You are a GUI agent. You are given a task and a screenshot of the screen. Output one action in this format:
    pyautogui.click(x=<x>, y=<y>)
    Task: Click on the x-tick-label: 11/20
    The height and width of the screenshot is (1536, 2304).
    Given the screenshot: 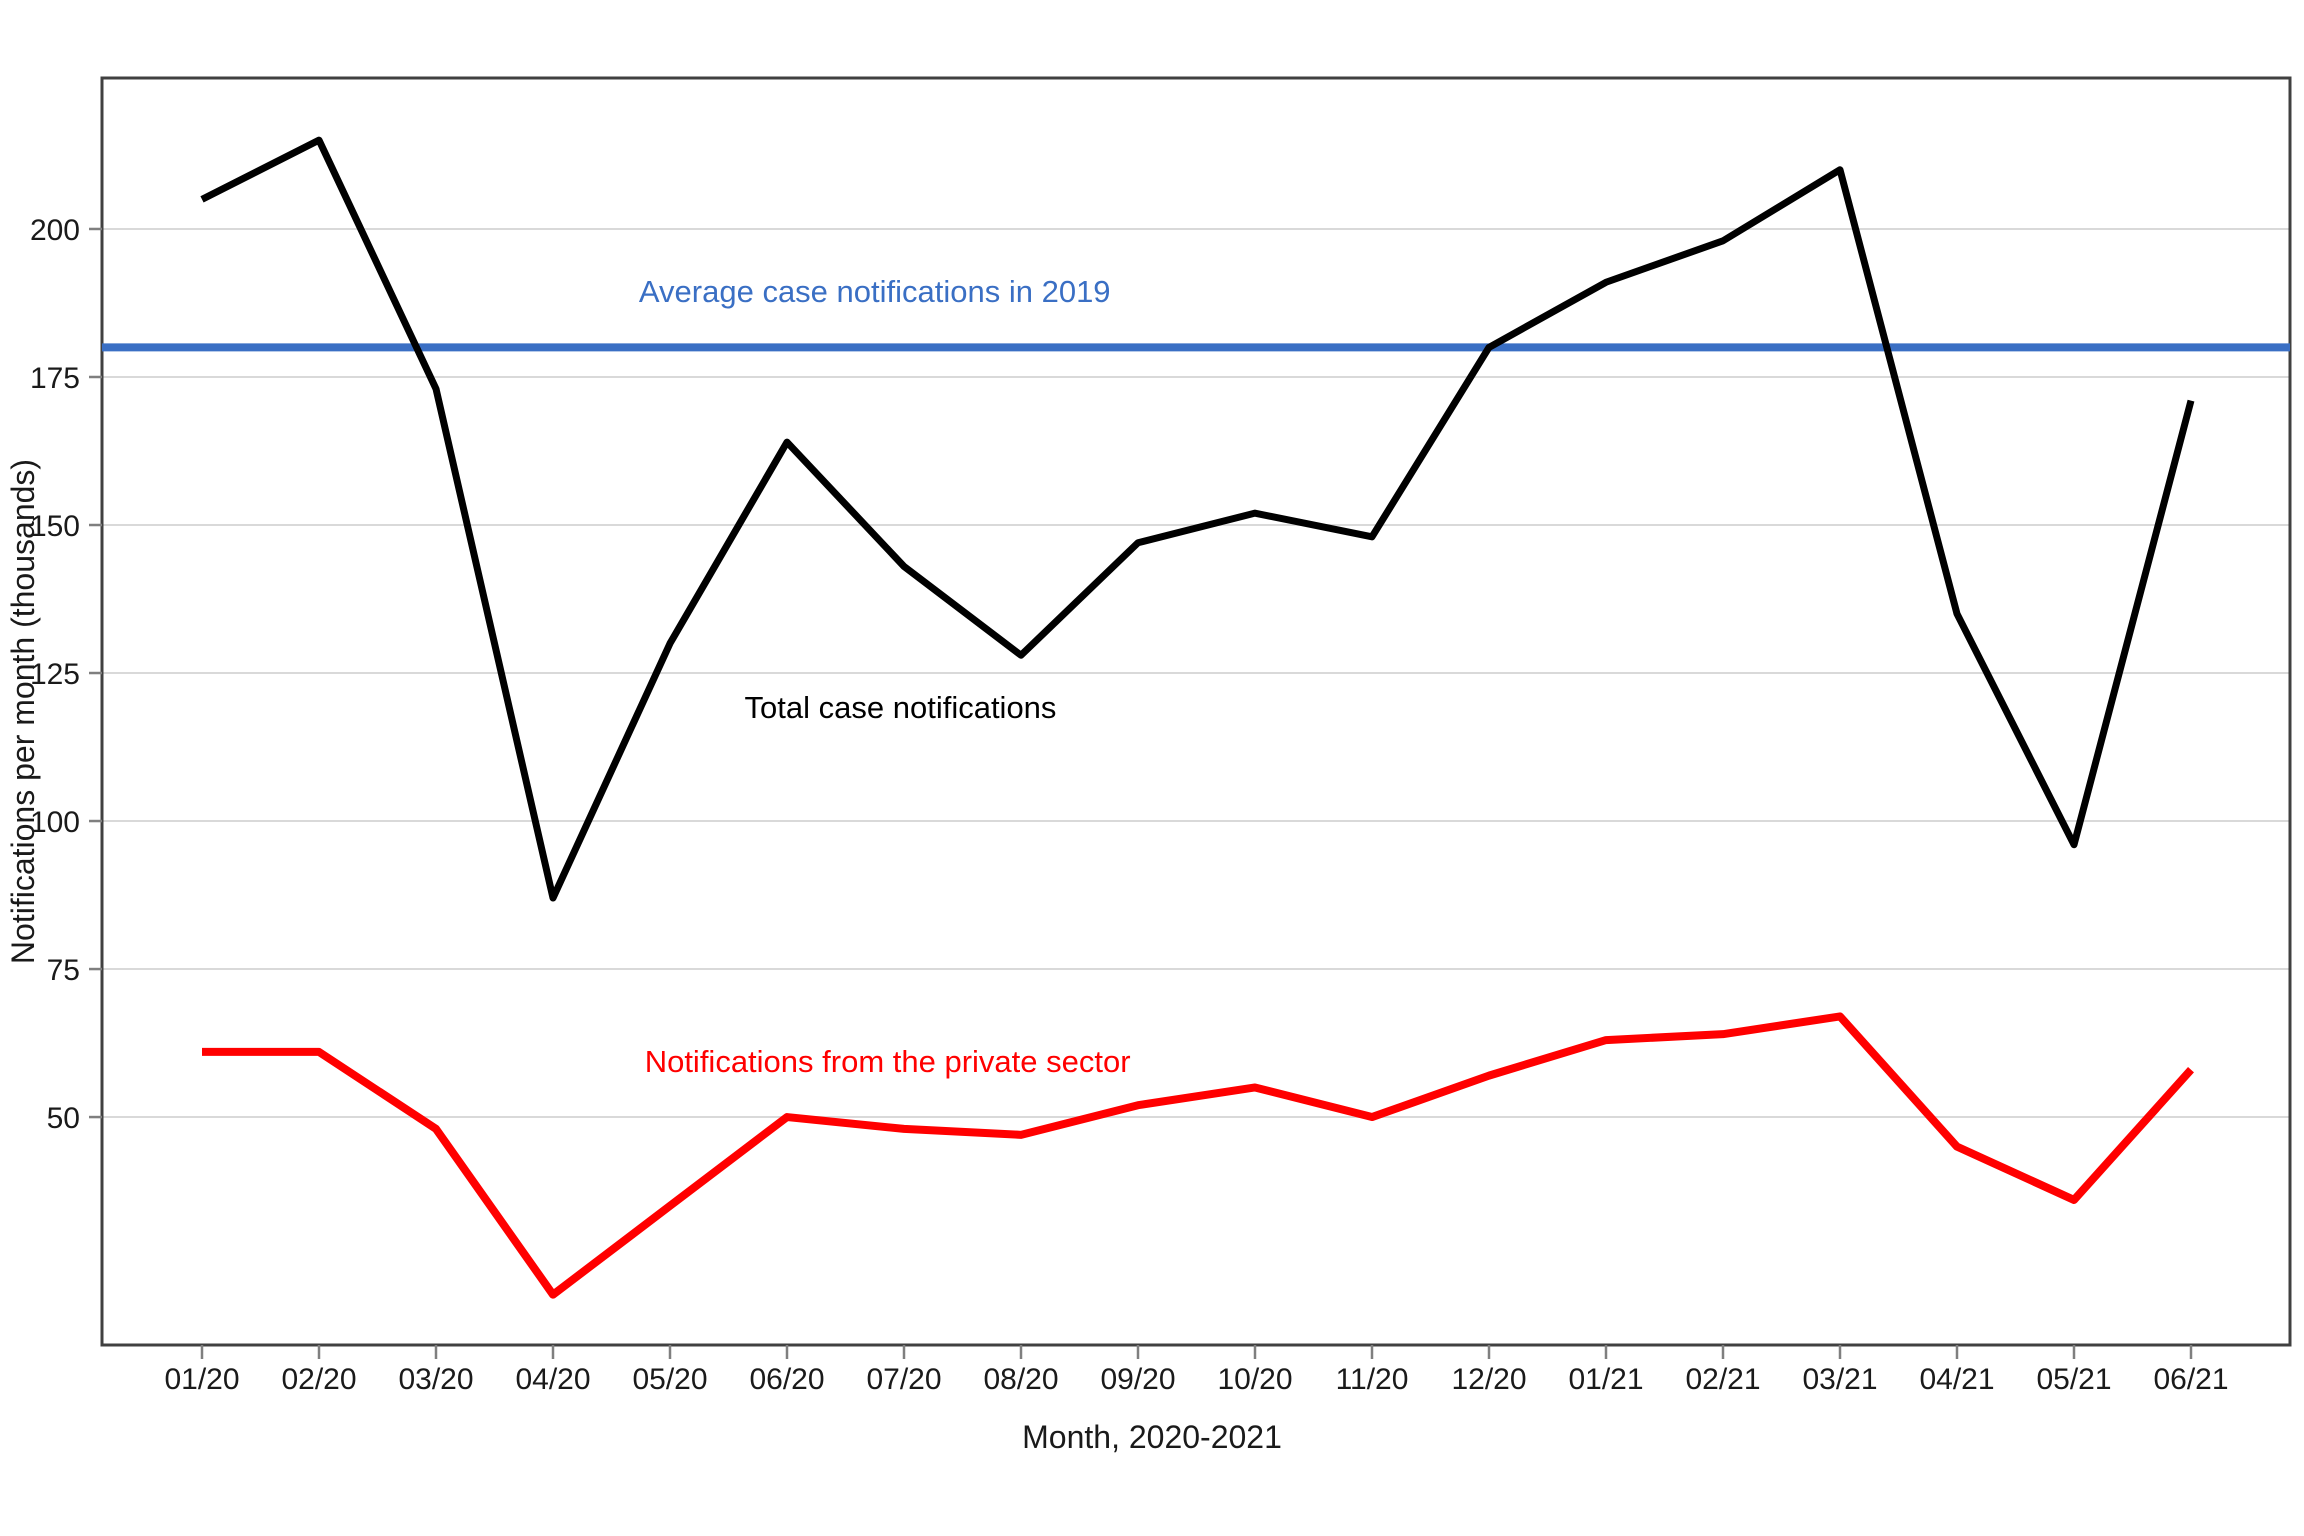 What is the action you would take?
    pyautogui.click(x=1372, y=1379)
    